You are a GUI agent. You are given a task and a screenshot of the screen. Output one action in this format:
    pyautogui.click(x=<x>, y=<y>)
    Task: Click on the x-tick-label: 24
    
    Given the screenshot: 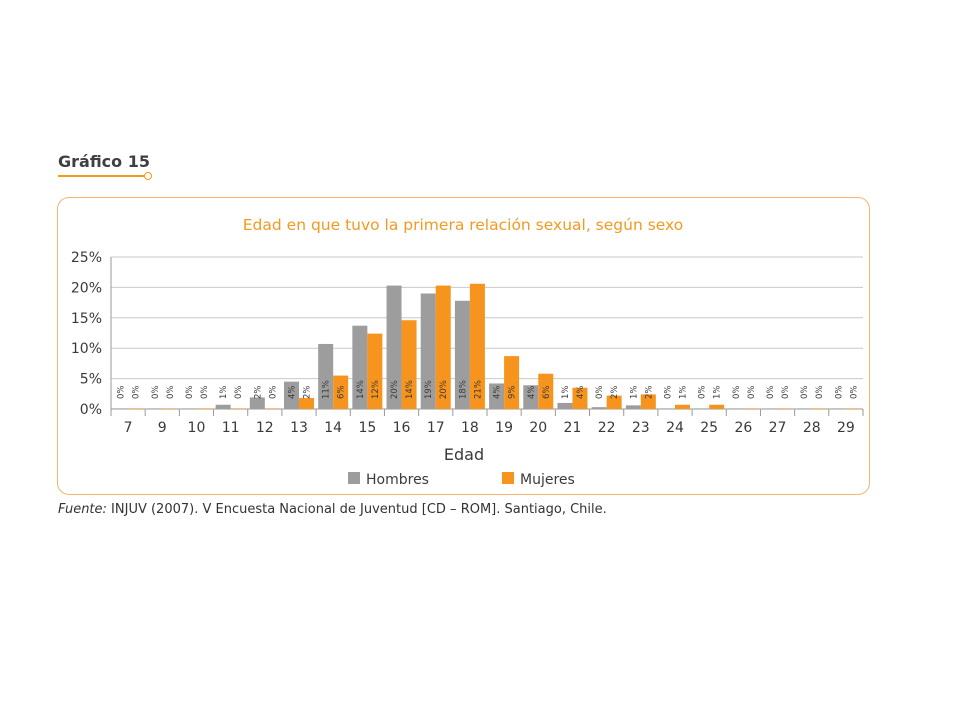 What is the action you would take?
    pyautogui.click(x=675, y=428)
    